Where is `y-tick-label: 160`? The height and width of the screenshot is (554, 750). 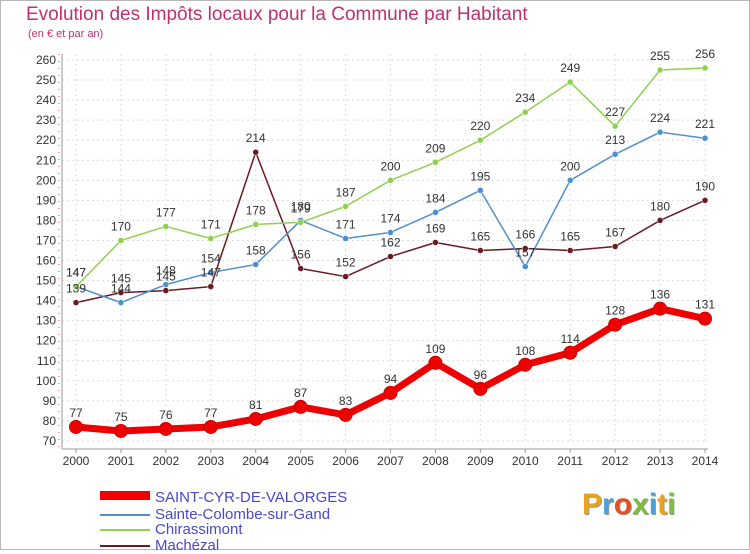
y-tick-label: 160 is located at coordinates (46, 261).